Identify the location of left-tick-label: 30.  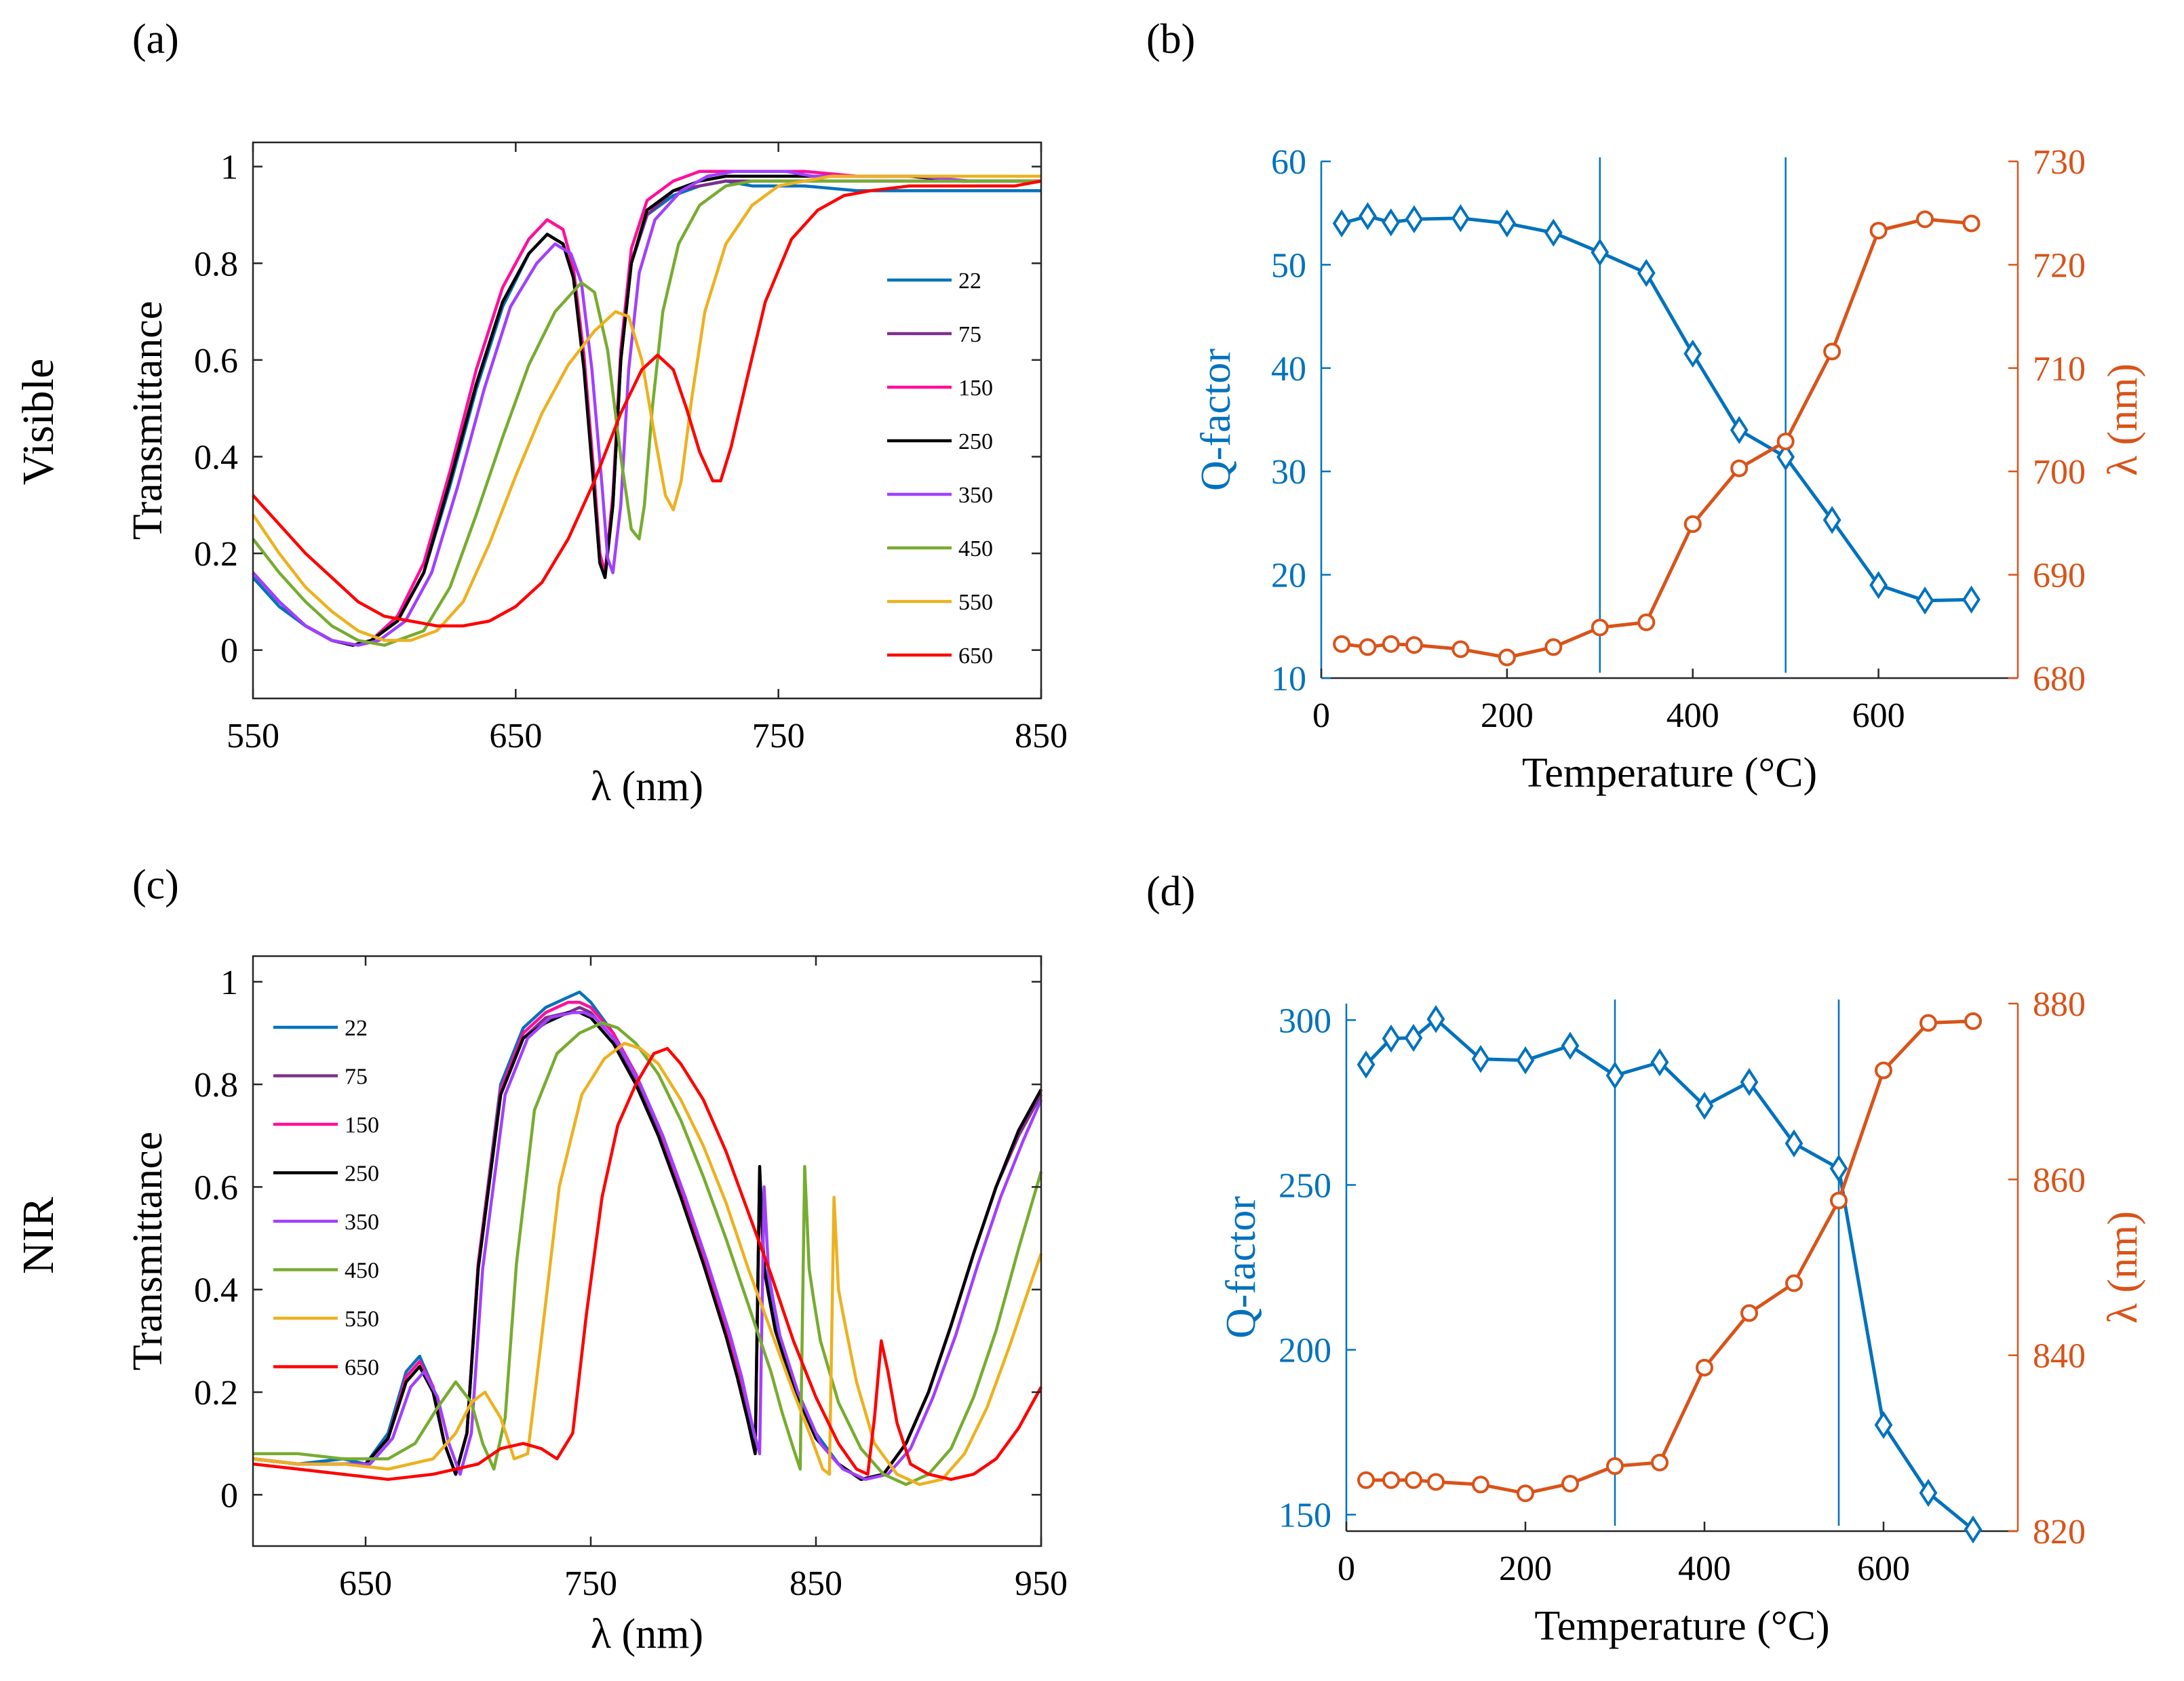
(1288, 472).